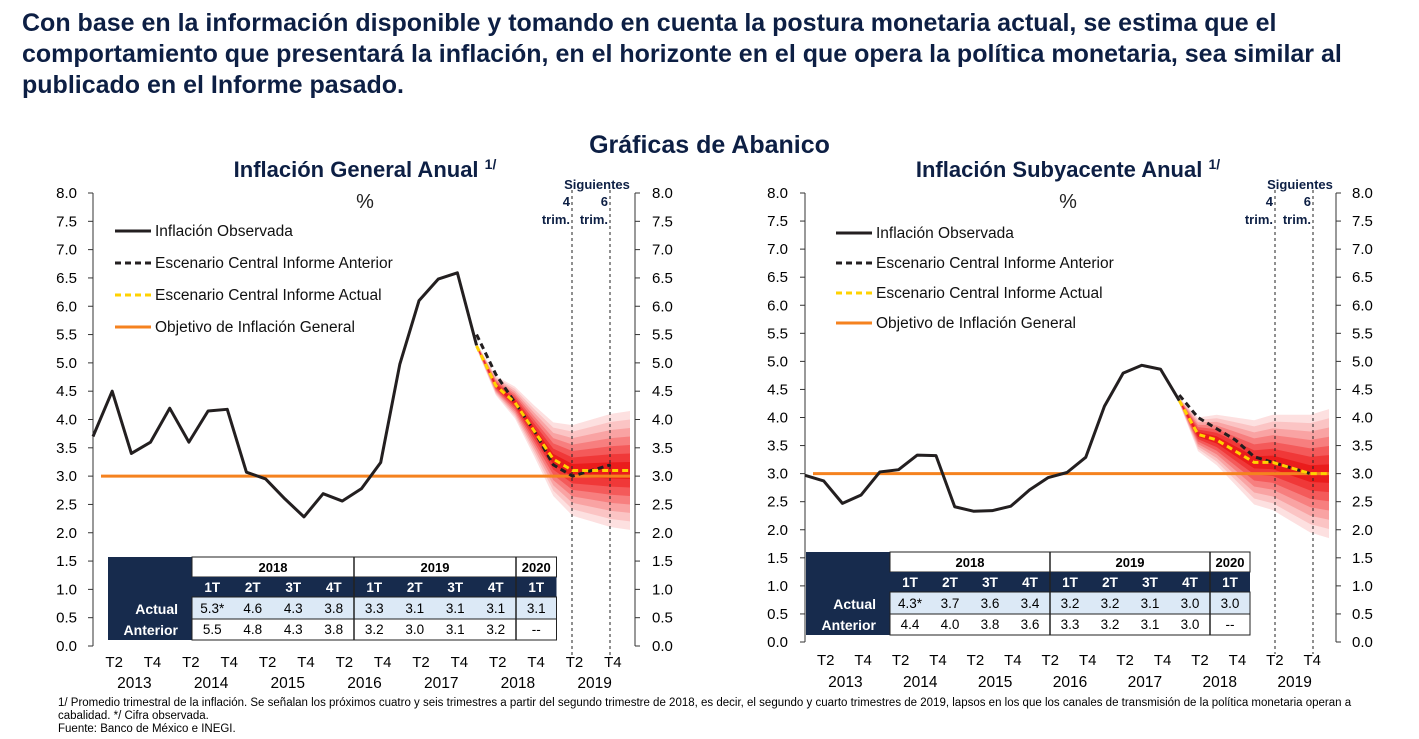 The height and width of the screenshot is (739, 1419). Describe the element at coordinates (211, 683) in the screenshot. I see `x-year-label: 2014` at that location.